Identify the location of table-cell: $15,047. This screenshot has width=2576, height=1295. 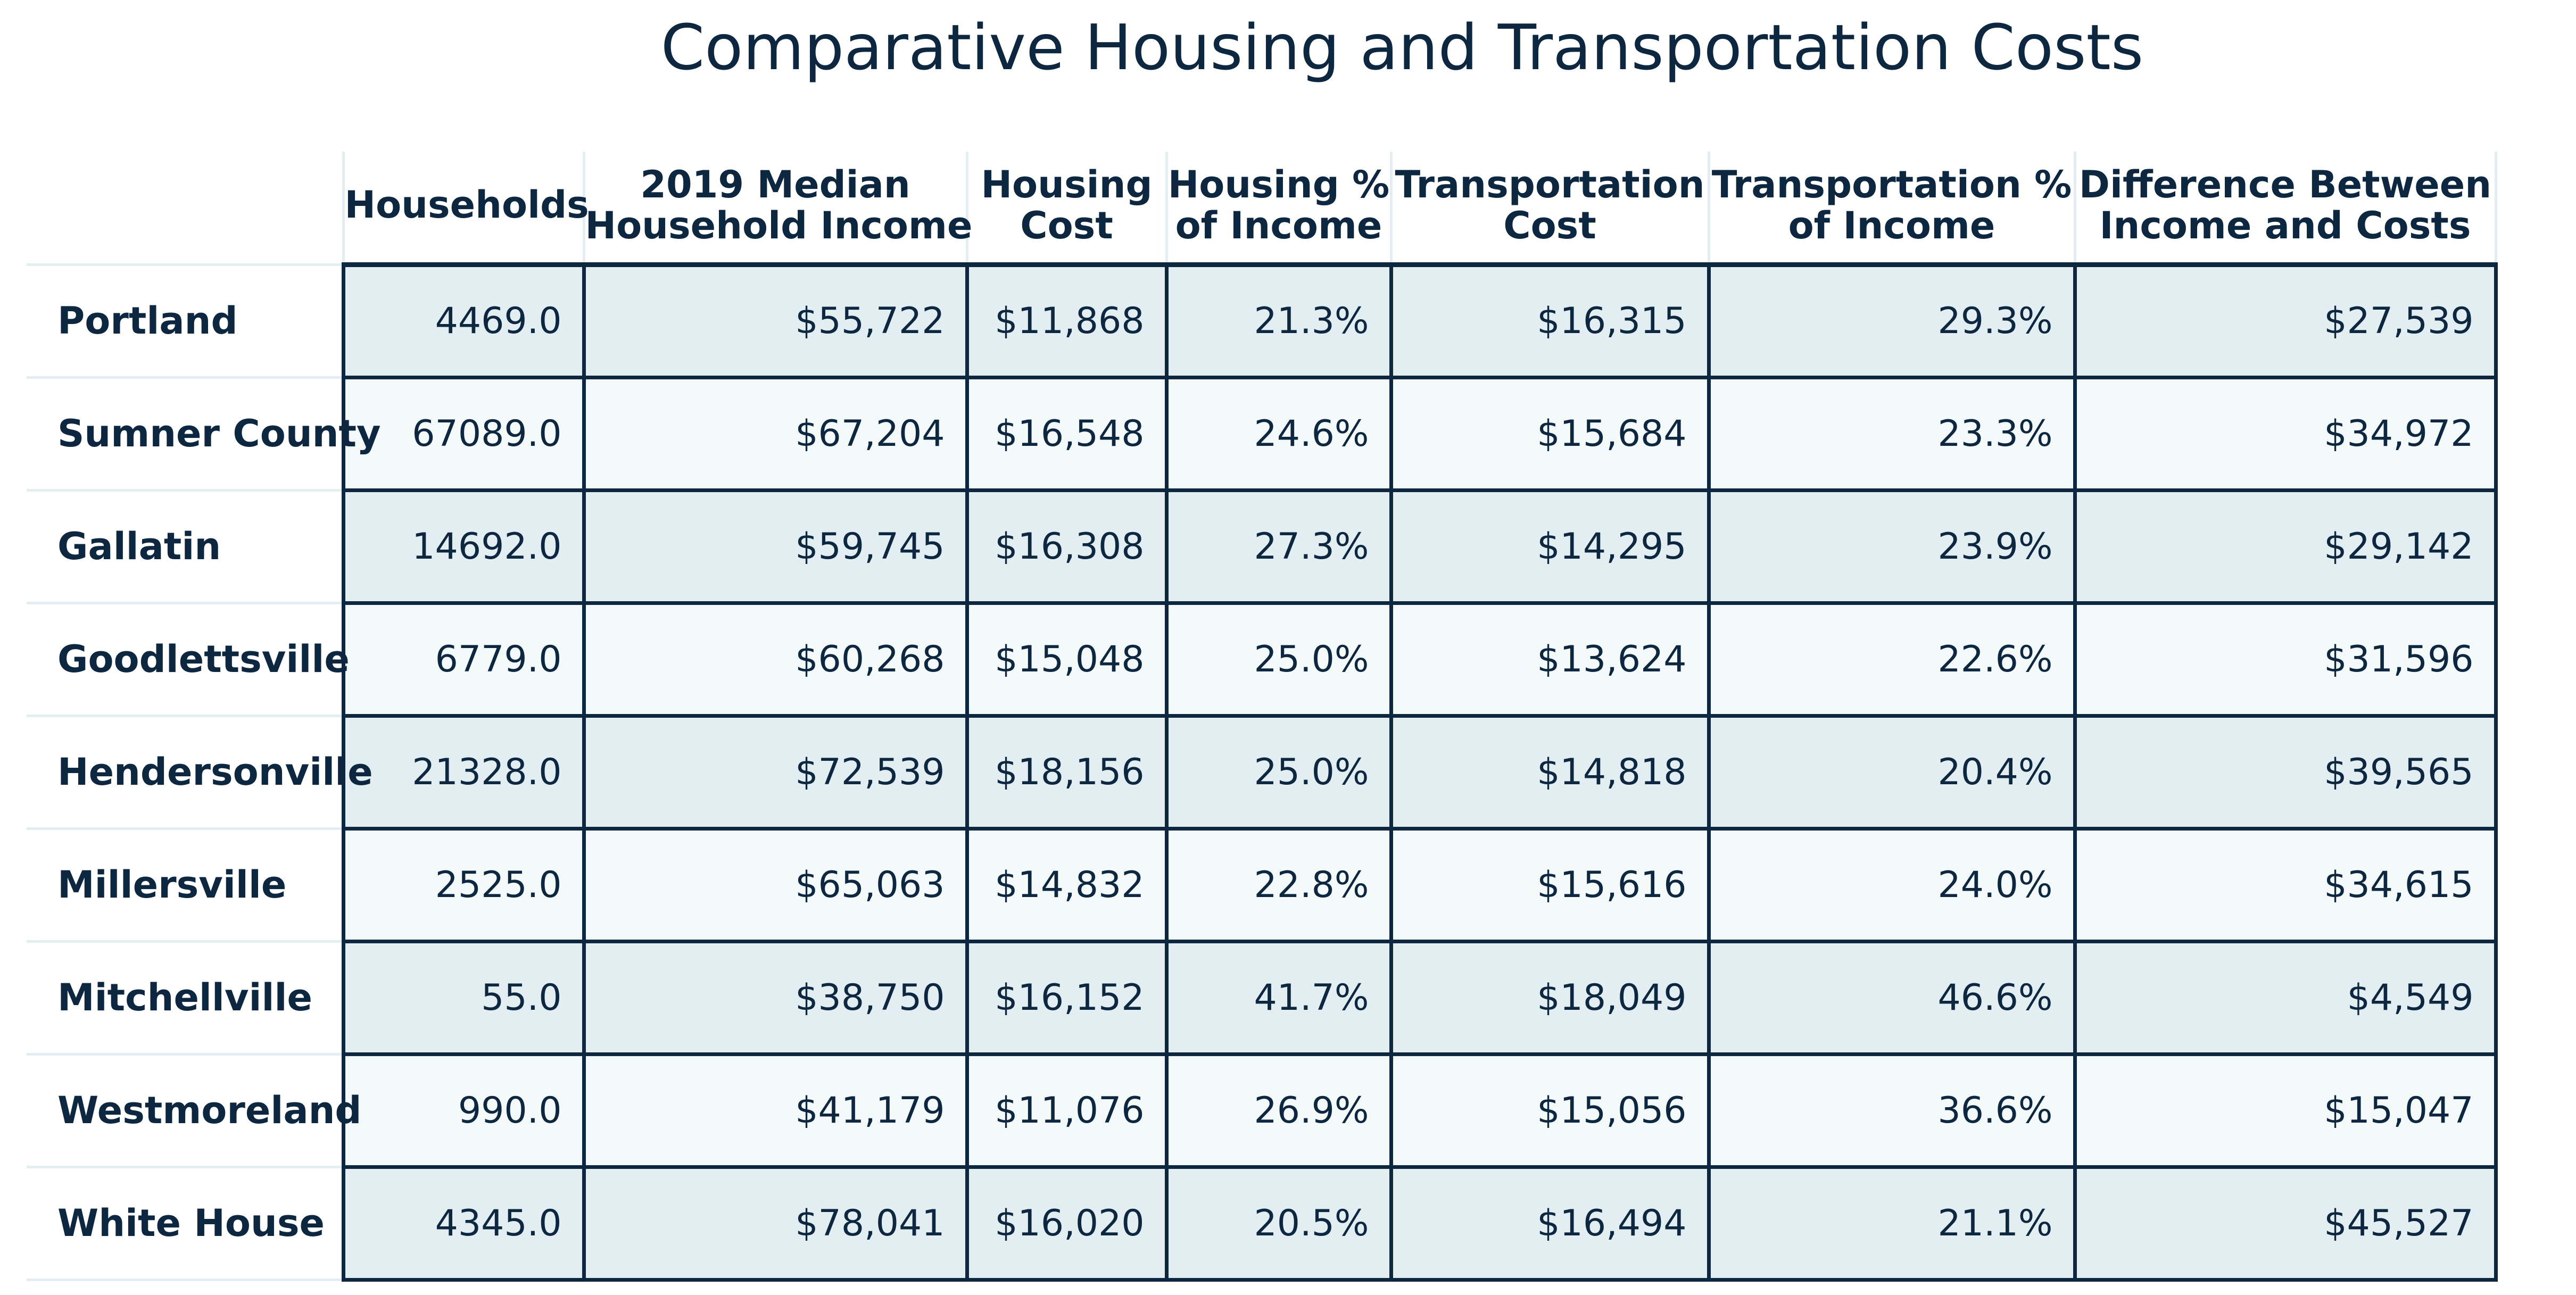
(2285, 1110).